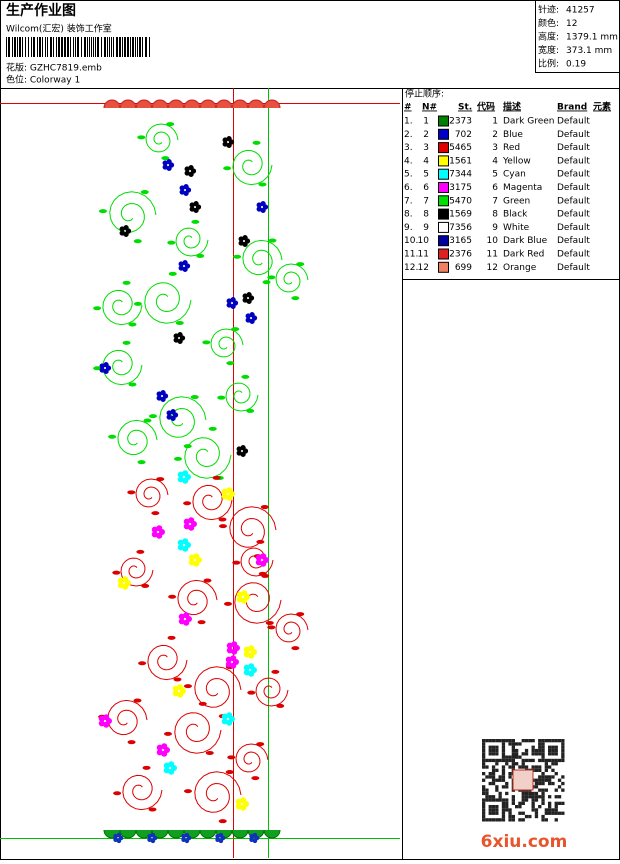 This screenshot has width=620, height=864. Describe the element at coordinates (460, 188) in the screenshot. I see `row-stitches: 3175` at that location.